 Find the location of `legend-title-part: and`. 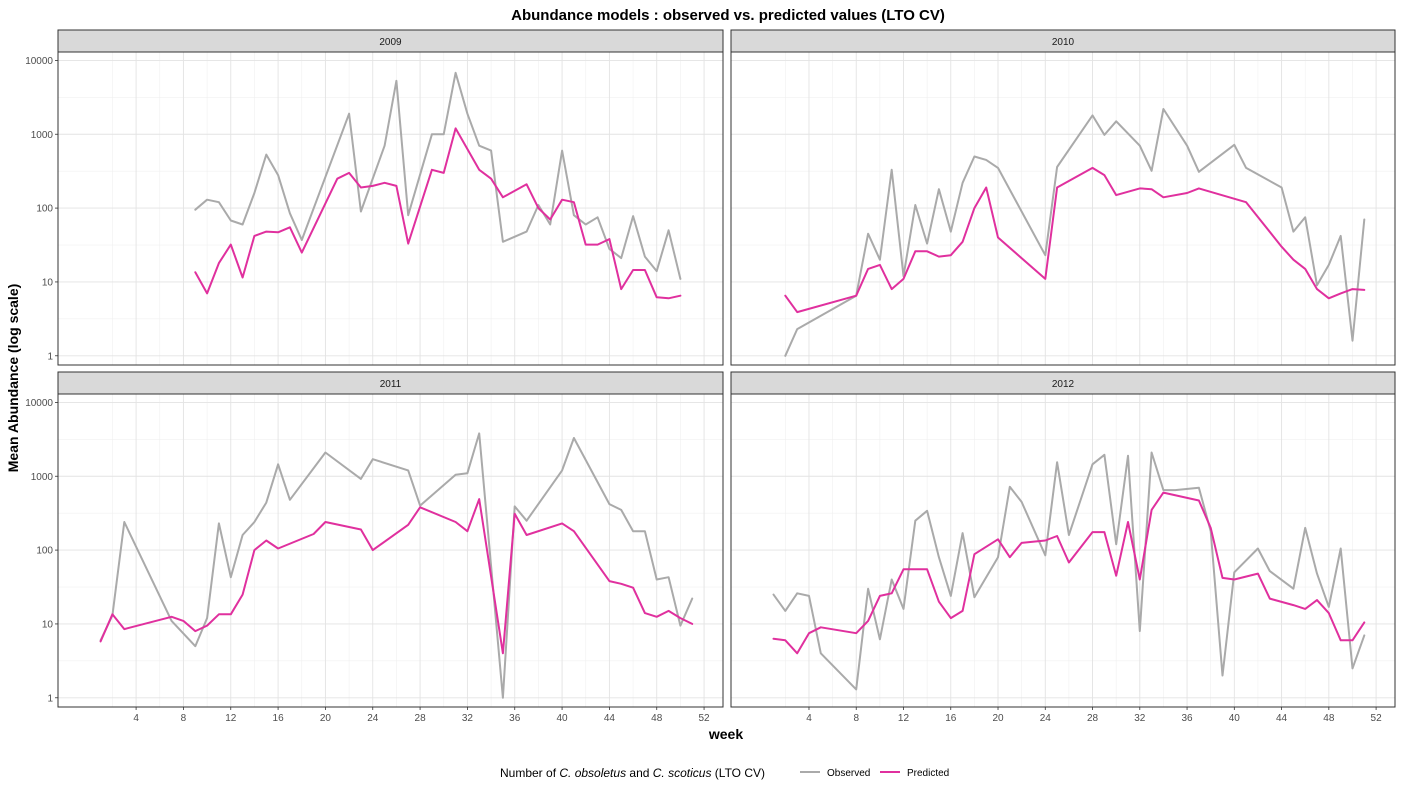

legend-title-part: and is located at coordinates (639, 773).